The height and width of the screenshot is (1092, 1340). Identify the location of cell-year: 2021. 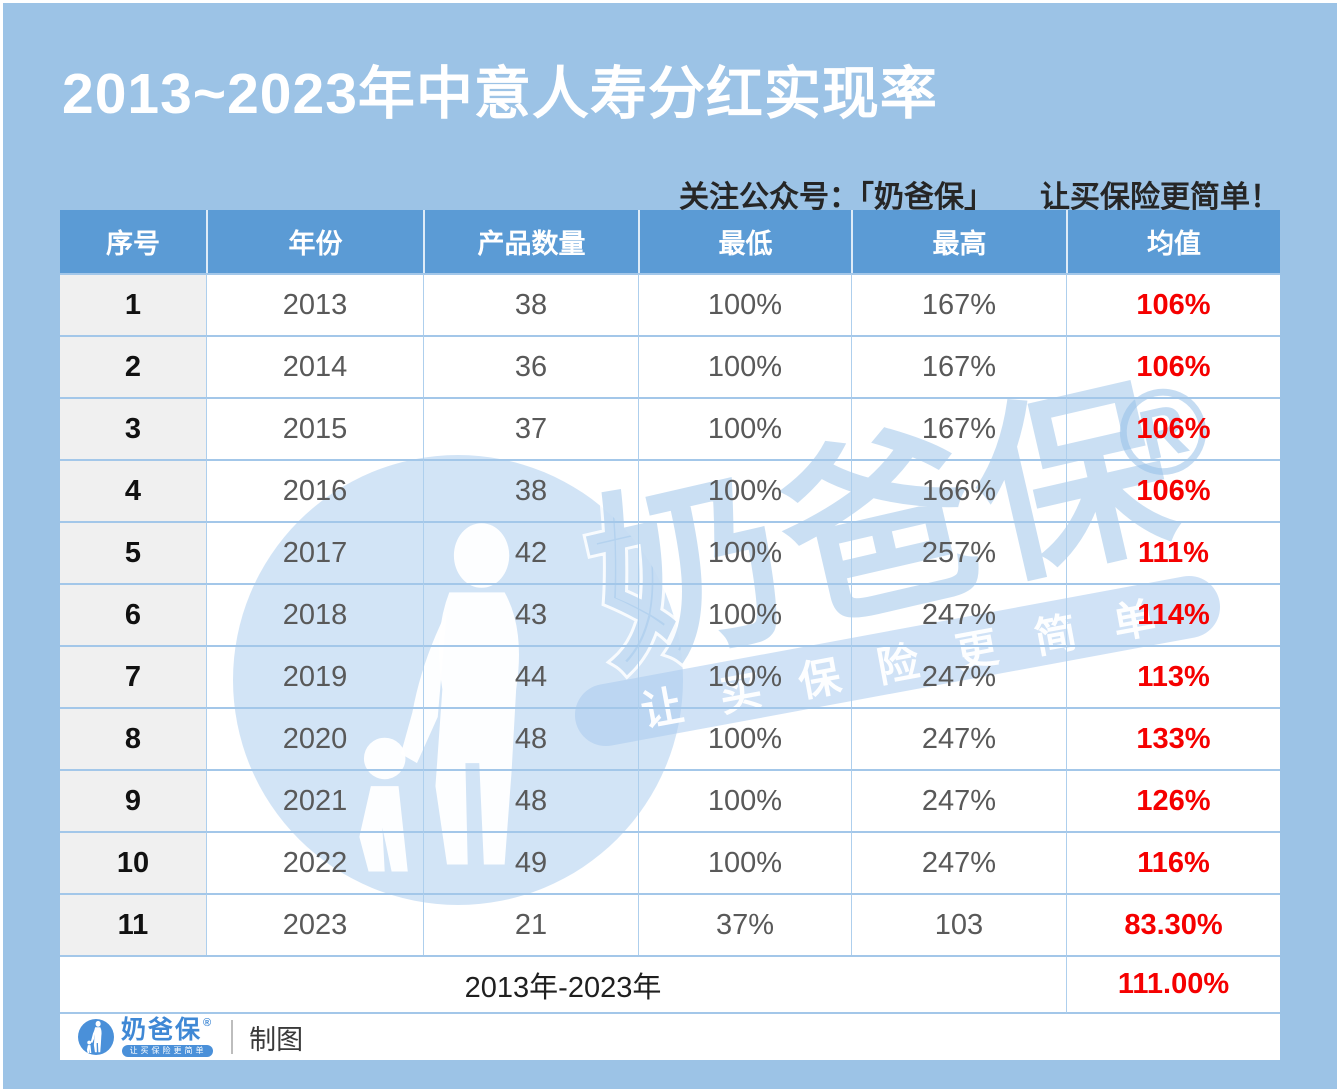
(314, 800).